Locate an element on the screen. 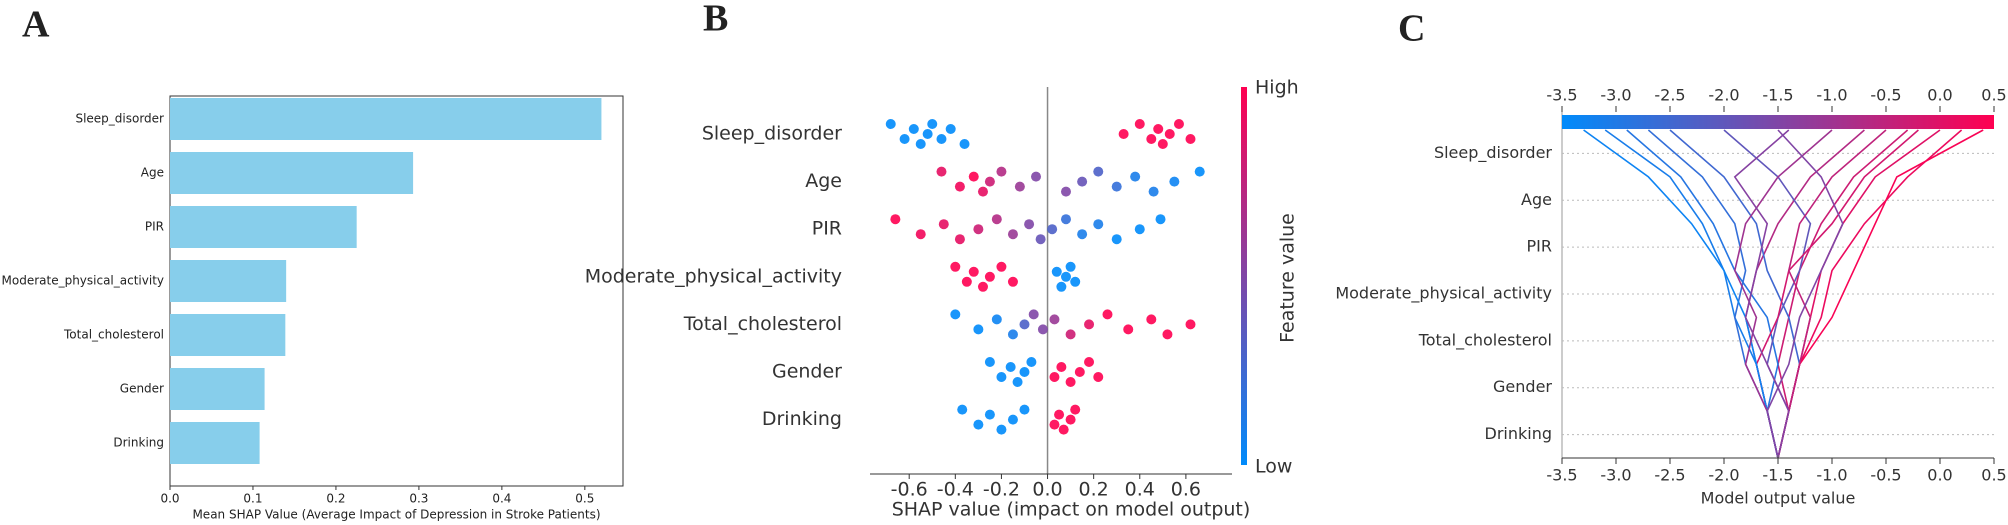 This screenshot has width=2008, height=525. x-tick-label: -2.0 is located at coordinates (1723, 475).